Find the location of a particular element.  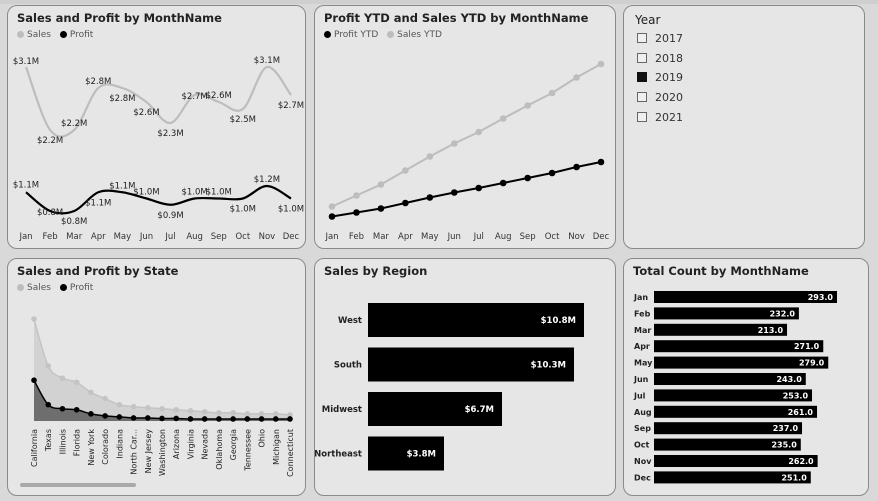

legend-item-sales-ytd: Sales YTD is located at coordinates (414, 35).